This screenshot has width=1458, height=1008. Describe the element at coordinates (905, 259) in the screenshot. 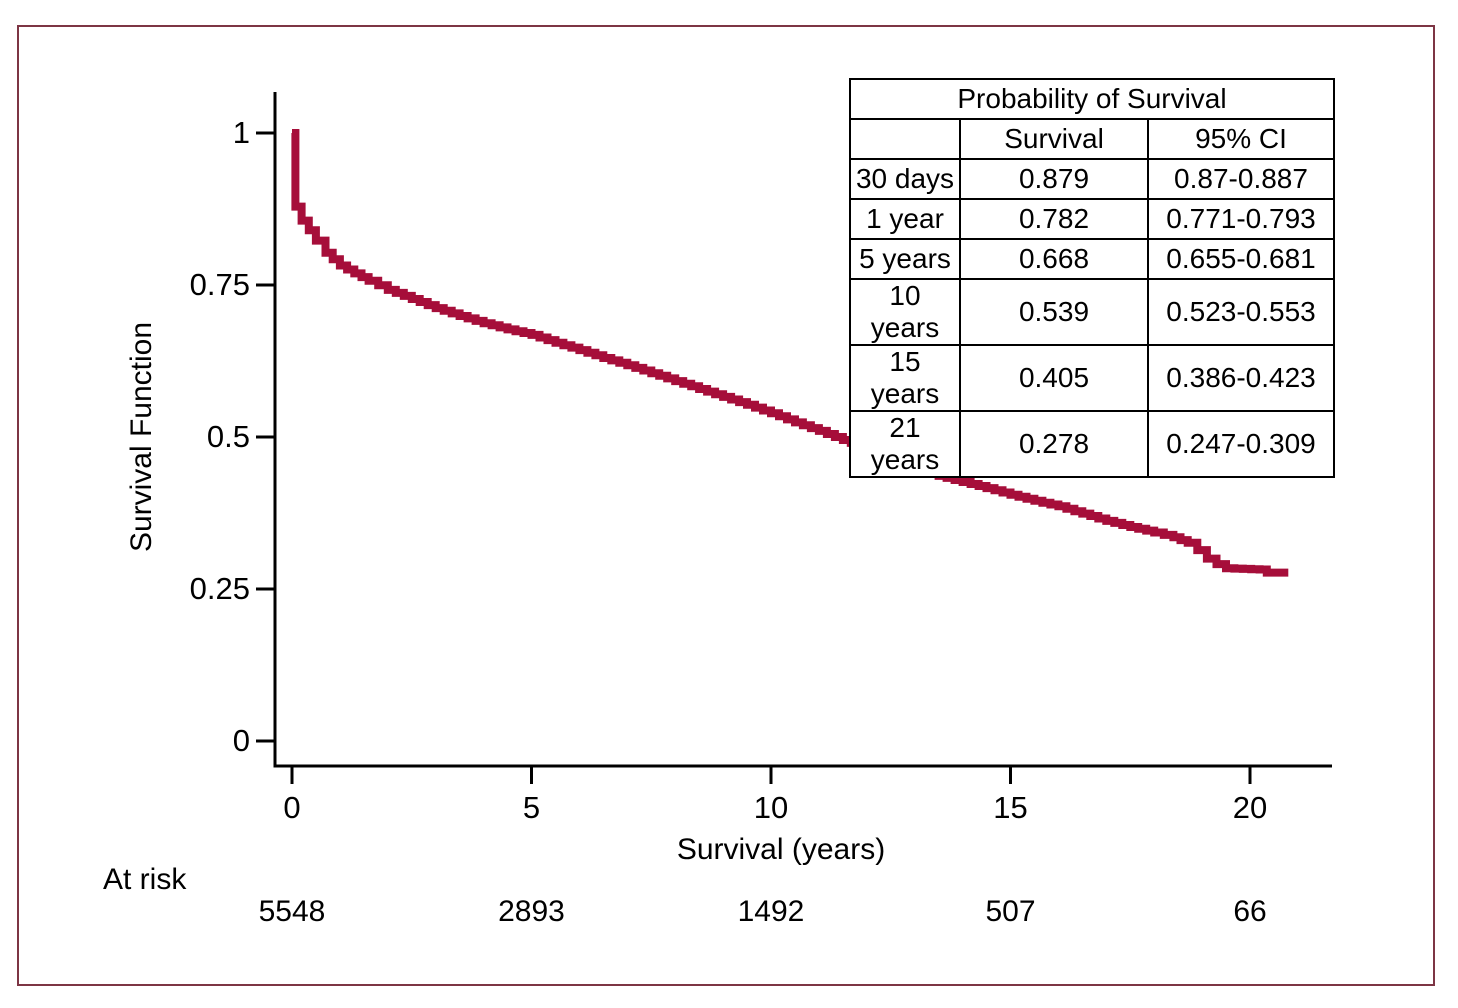

I see `table-row-label: 5 years` at that location.